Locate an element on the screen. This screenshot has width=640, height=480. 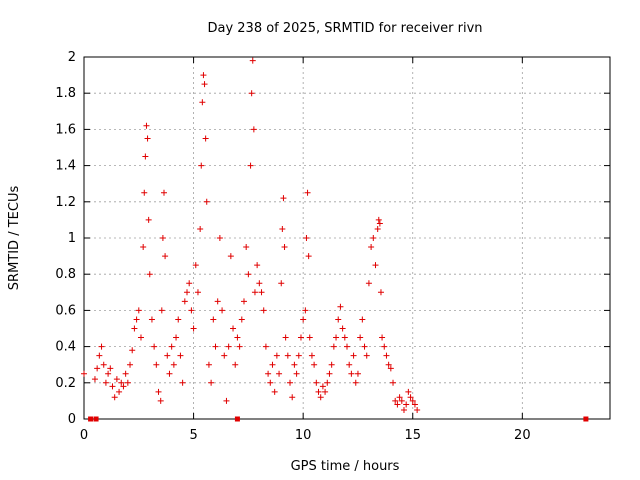
x-tick-label: 5 is located at coordinates (193, 435).